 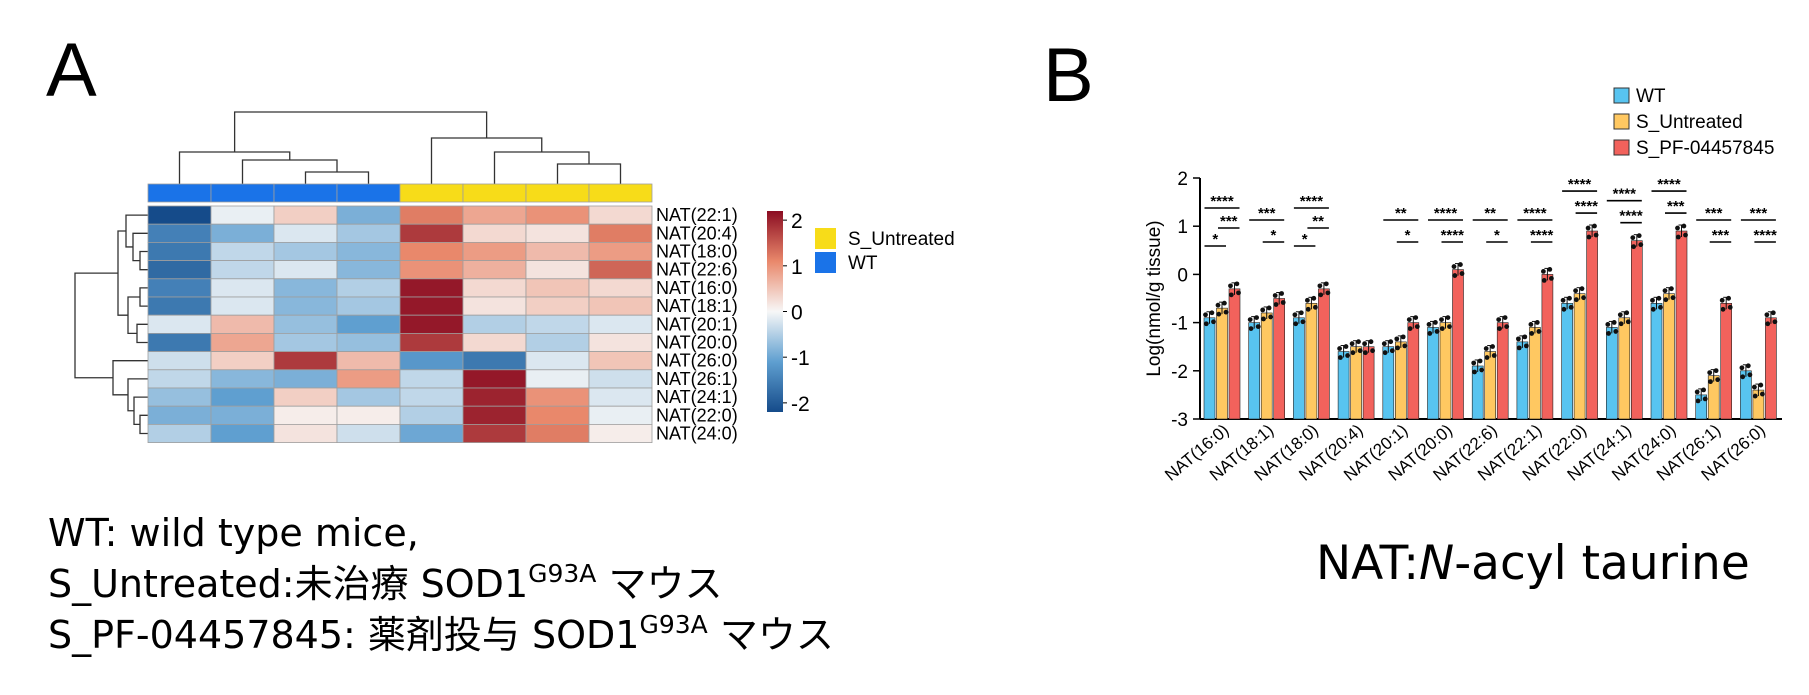 What do you see at coordinates (1693, 122) in the screenshot?
I see `bar-legend: WT S_Untreated S_PF-04457845` at bounding box center [1693, 122].